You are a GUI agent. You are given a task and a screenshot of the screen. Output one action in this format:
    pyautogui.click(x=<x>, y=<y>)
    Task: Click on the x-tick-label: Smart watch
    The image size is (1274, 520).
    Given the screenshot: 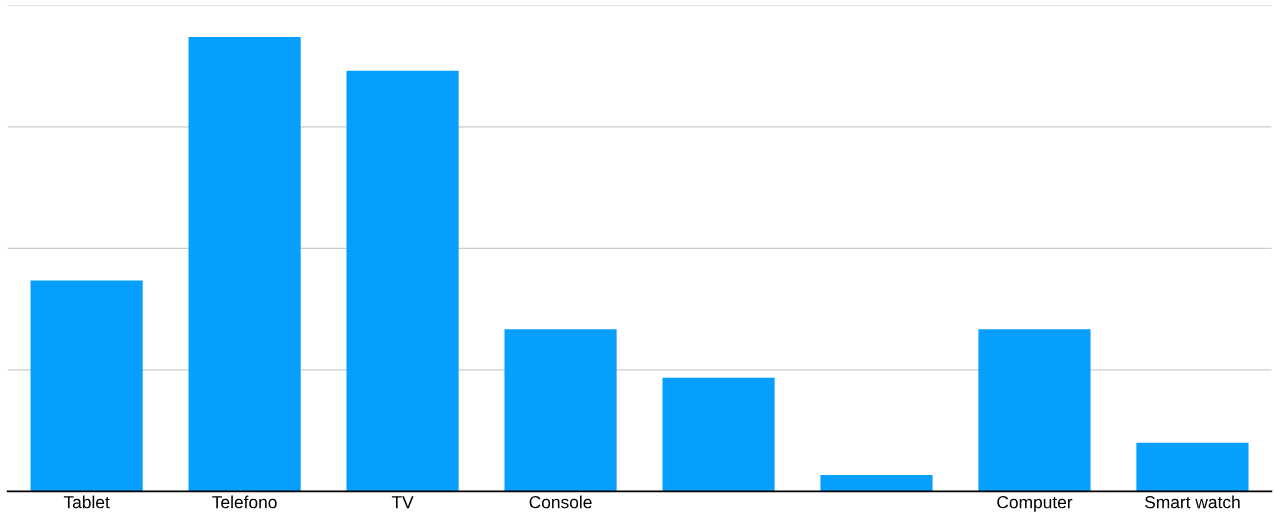 What is the action you would take?
    pyautogui.click(x=1192, y=502)
    